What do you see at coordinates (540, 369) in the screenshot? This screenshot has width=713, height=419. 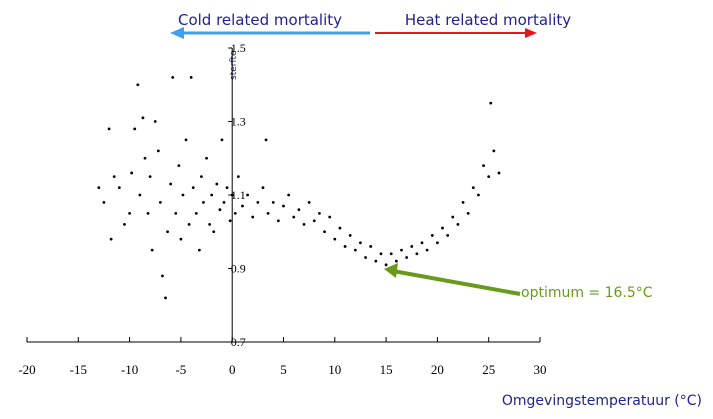 I see `x-tick-label: 30` at bounding box center [540, 369].